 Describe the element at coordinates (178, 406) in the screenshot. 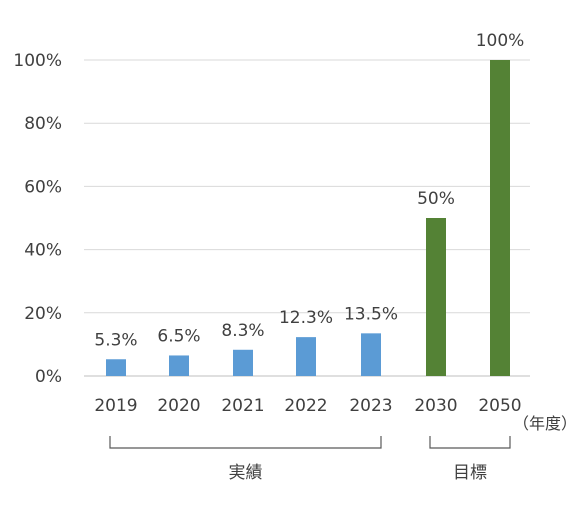

I see `x-tick-label: 2020` at that location.